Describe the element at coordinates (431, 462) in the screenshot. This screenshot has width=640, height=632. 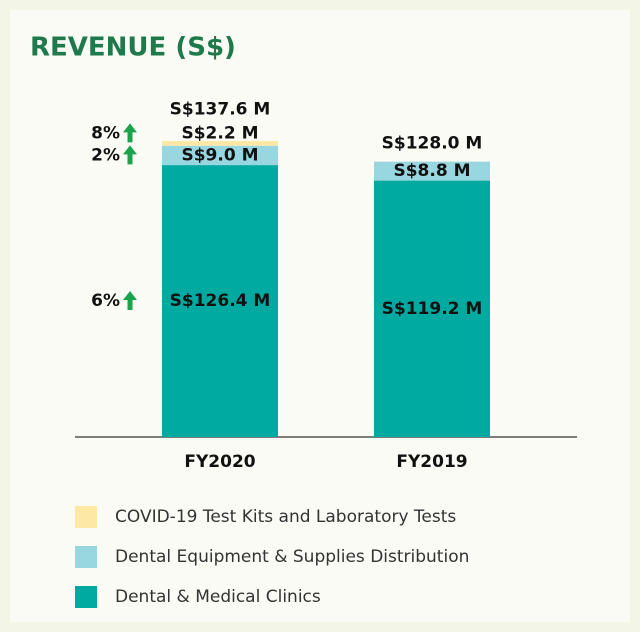
I see `x-tick-label: FY2019` at that location.